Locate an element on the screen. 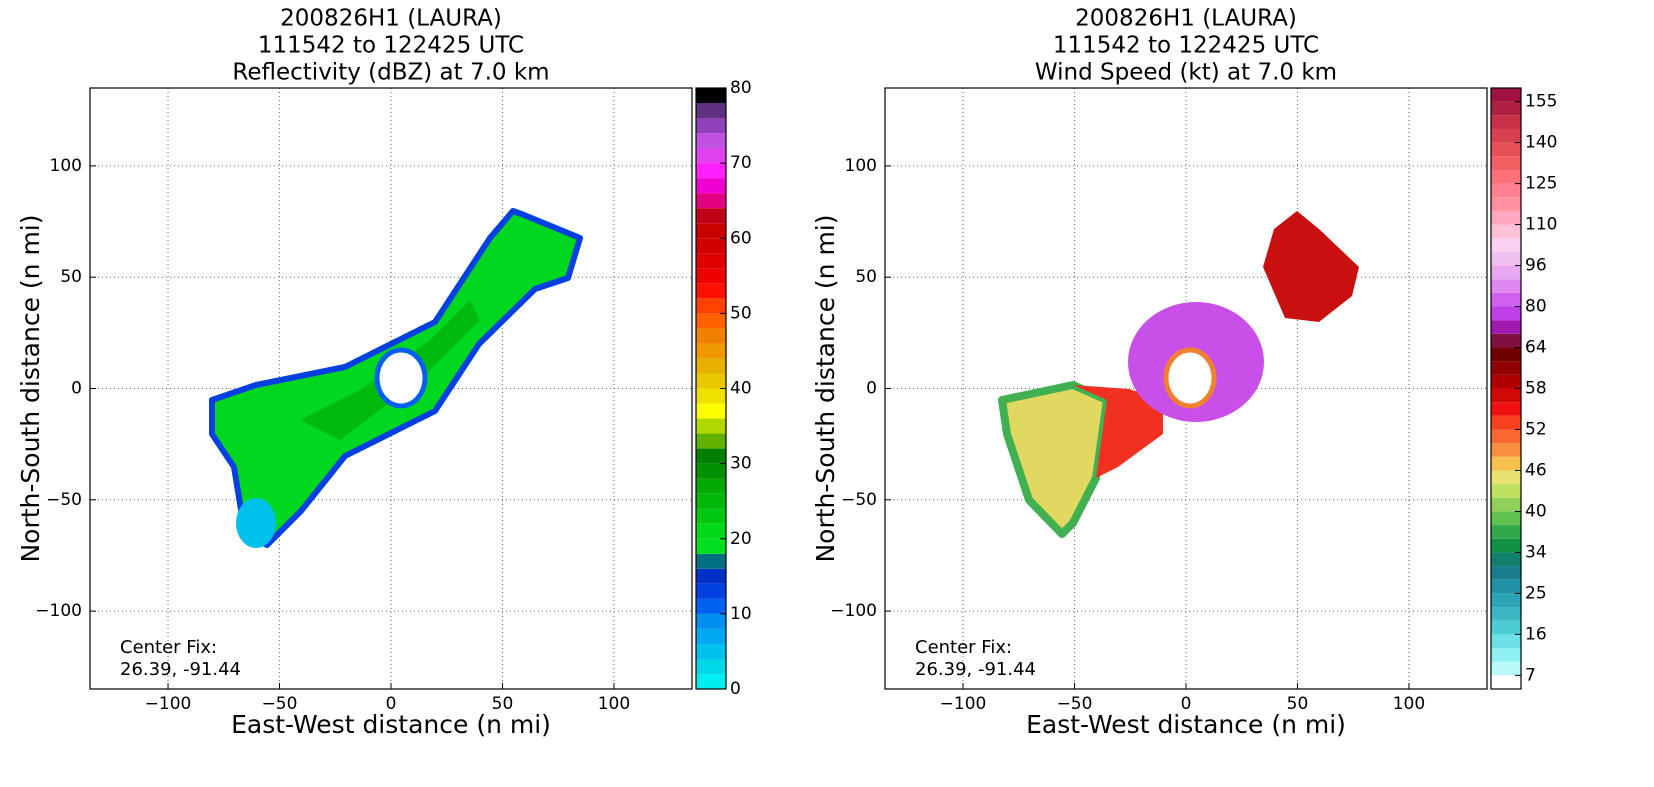 Image resolution: width=1654 pixels, height=787 pixels. colorbar-tick-label: 140 is located at coordinates (1541, 143).